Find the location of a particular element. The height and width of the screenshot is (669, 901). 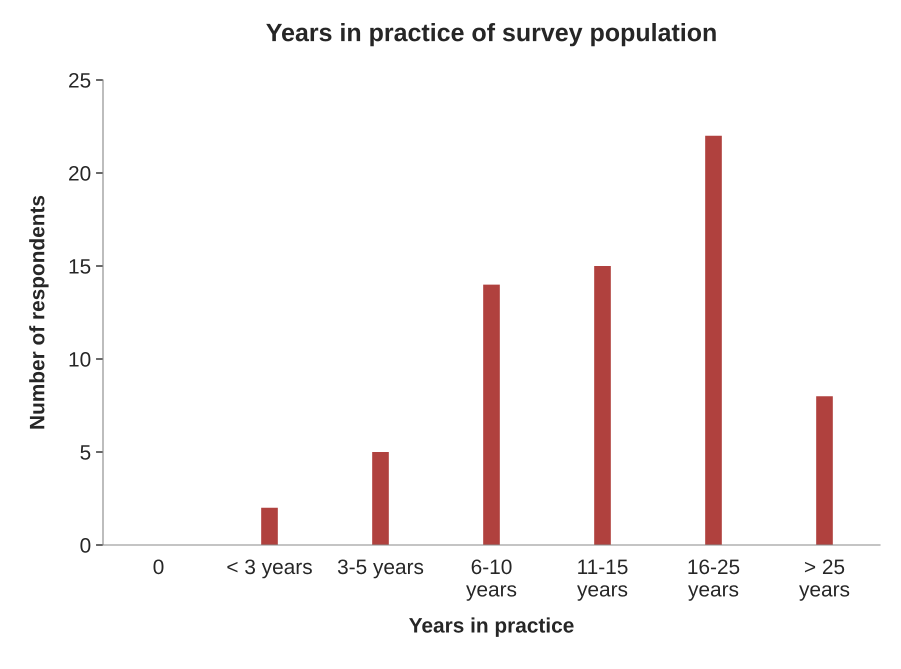

x-tick-label: < 3 years is located at coordinates (269, 568).